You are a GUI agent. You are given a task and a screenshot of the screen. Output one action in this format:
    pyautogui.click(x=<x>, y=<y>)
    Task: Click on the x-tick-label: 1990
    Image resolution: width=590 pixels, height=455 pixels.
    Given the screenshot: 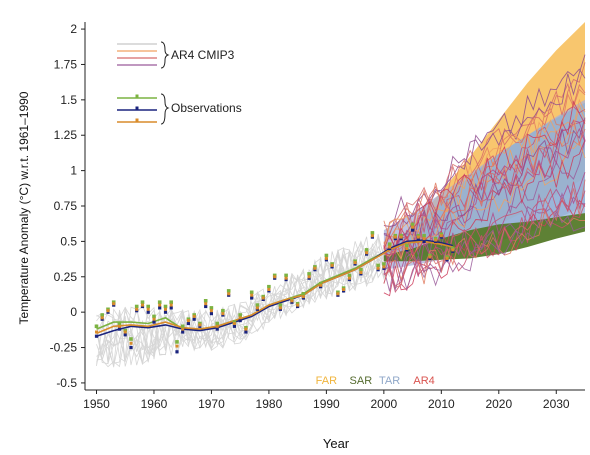 What is the action you would take?
    pyautogui.click(x=326, y=404)
    